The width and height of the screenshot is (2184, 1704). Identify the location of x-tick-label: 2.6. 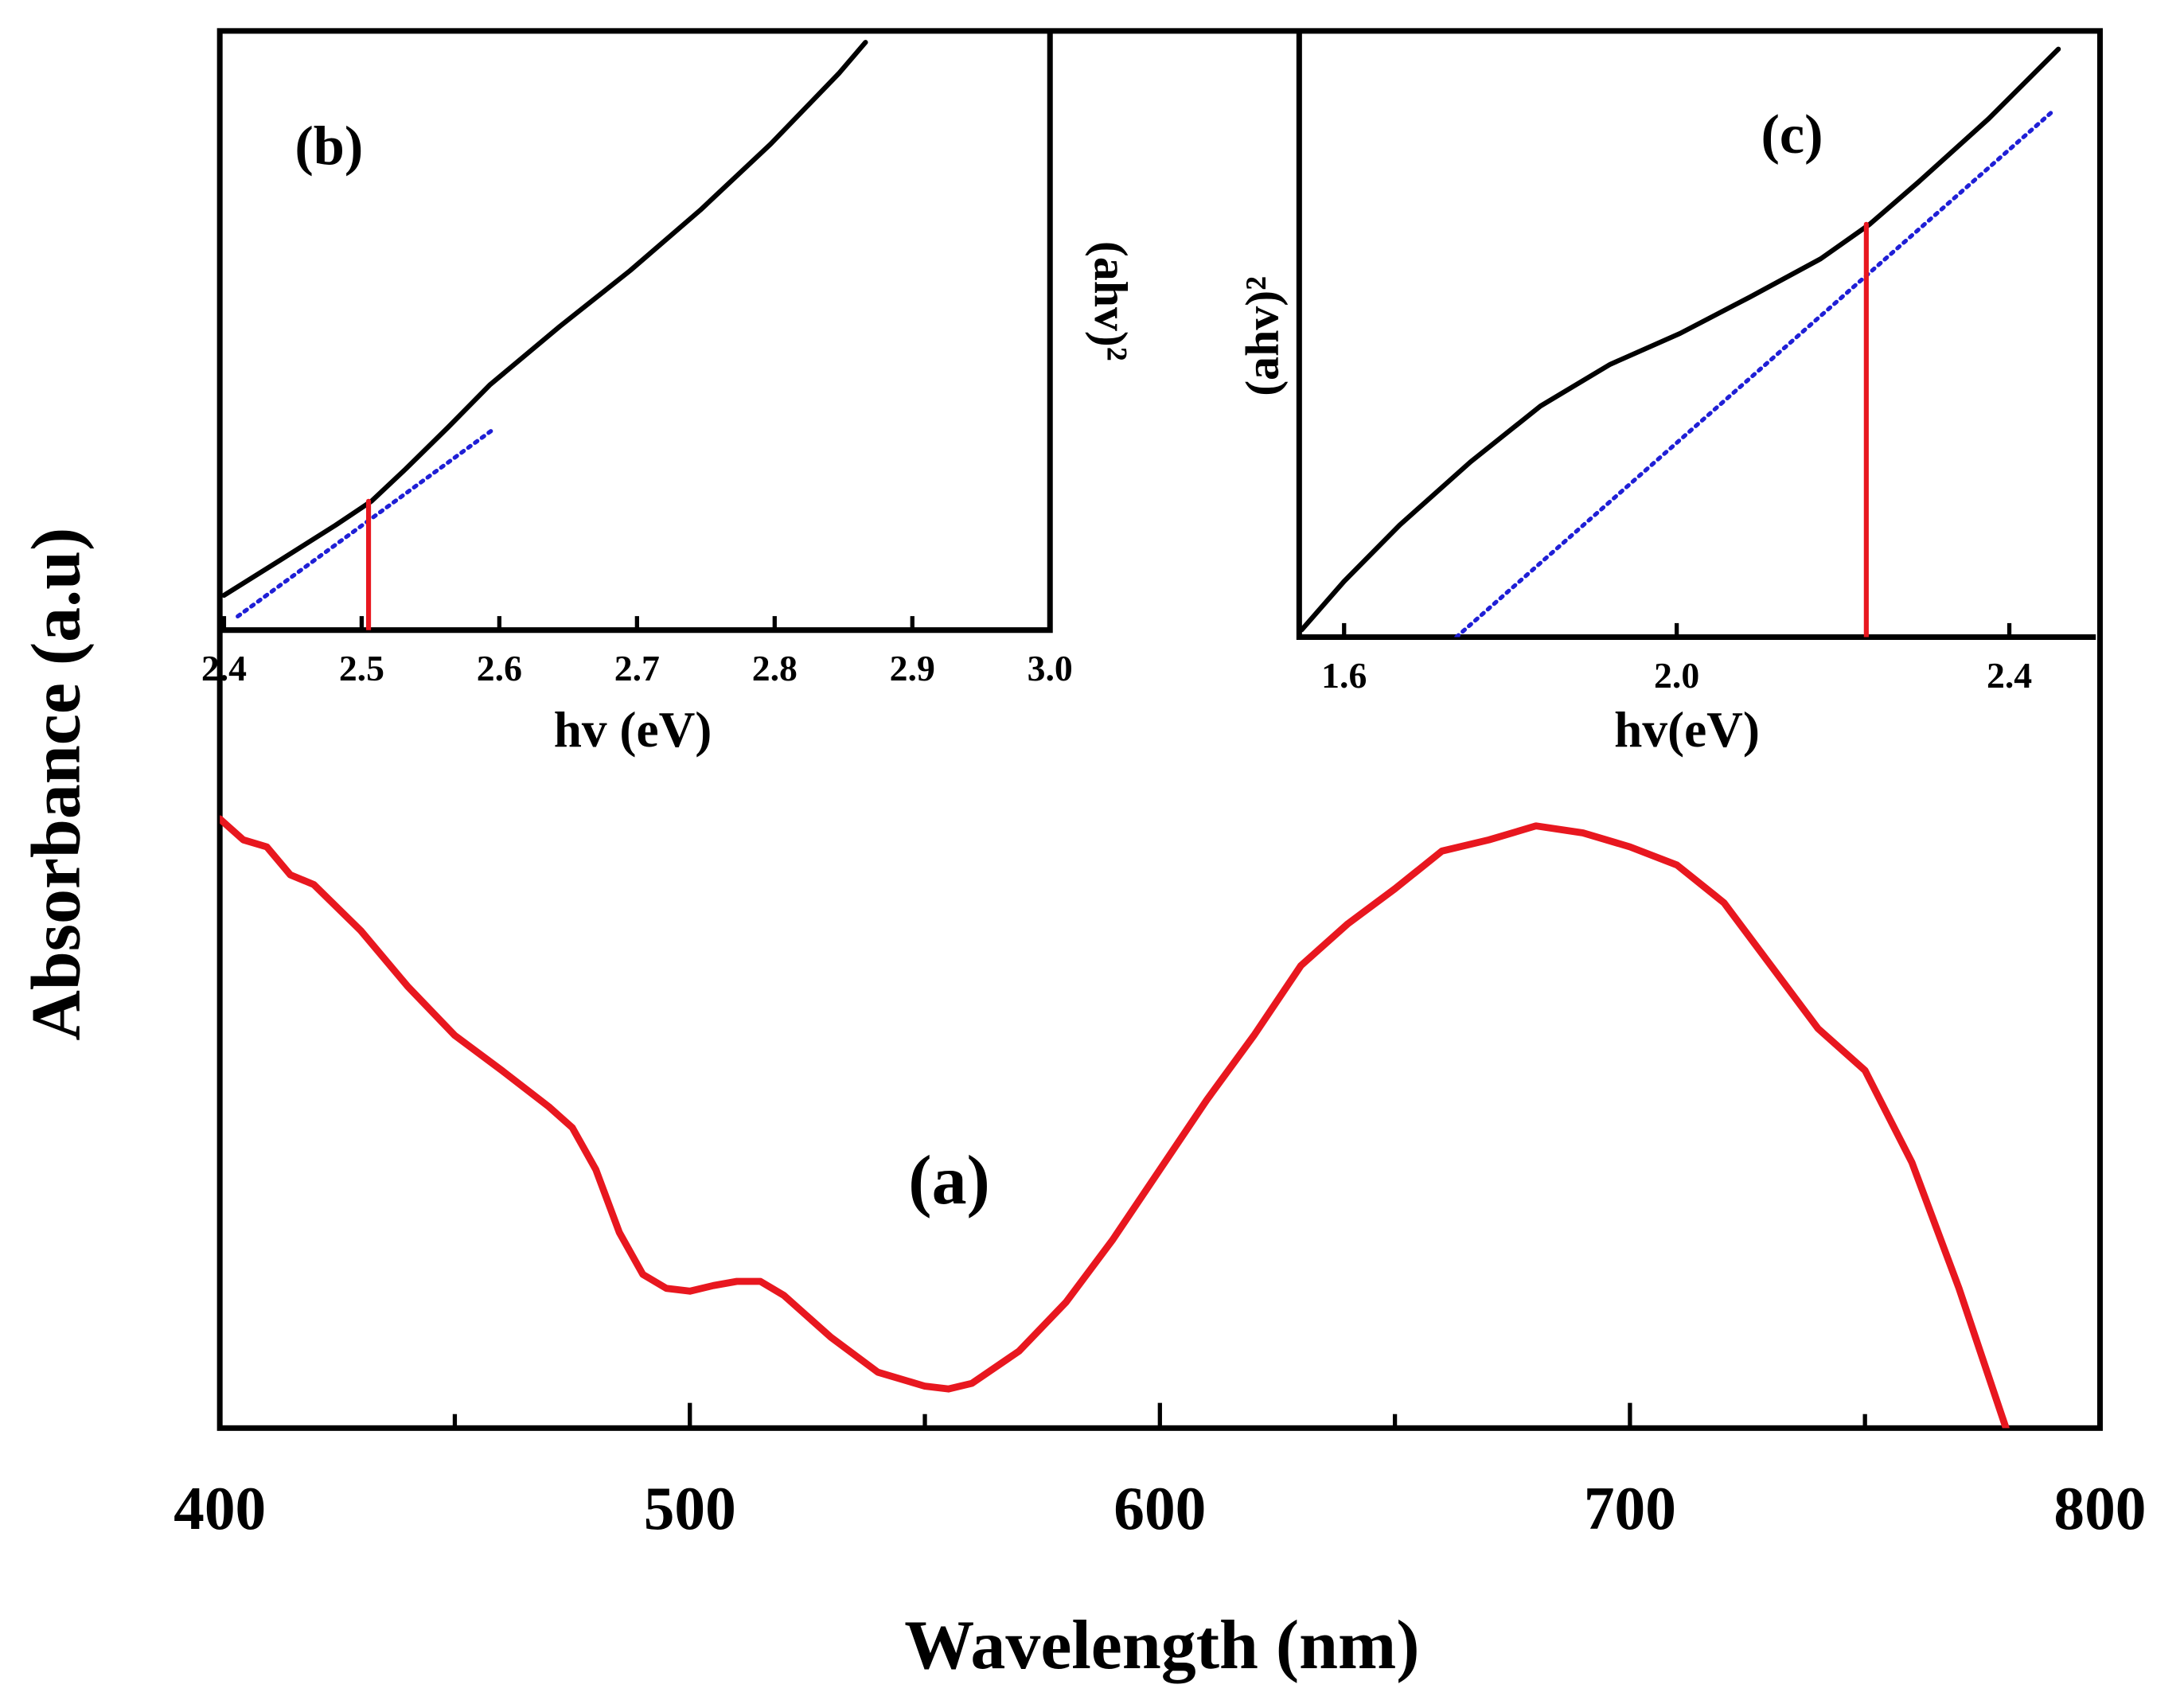
(499, 668).